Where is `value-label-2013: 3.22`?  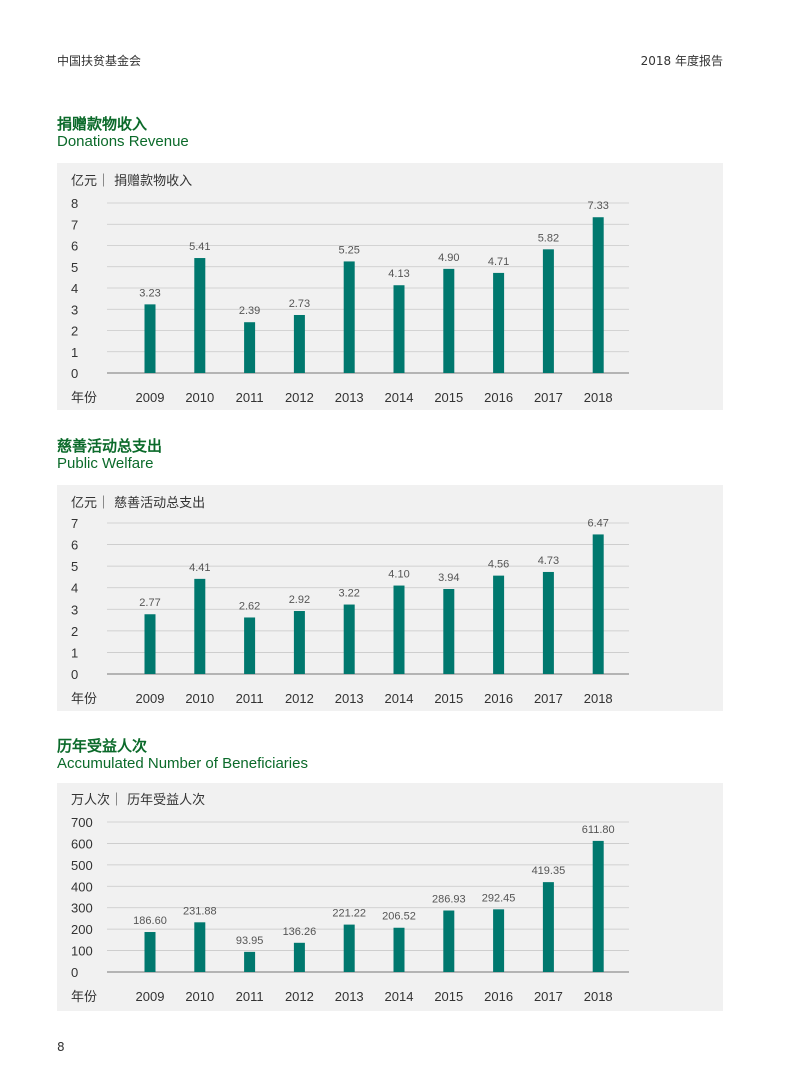
value-label-2013: 3.22 is located at coordinates (348, 594).